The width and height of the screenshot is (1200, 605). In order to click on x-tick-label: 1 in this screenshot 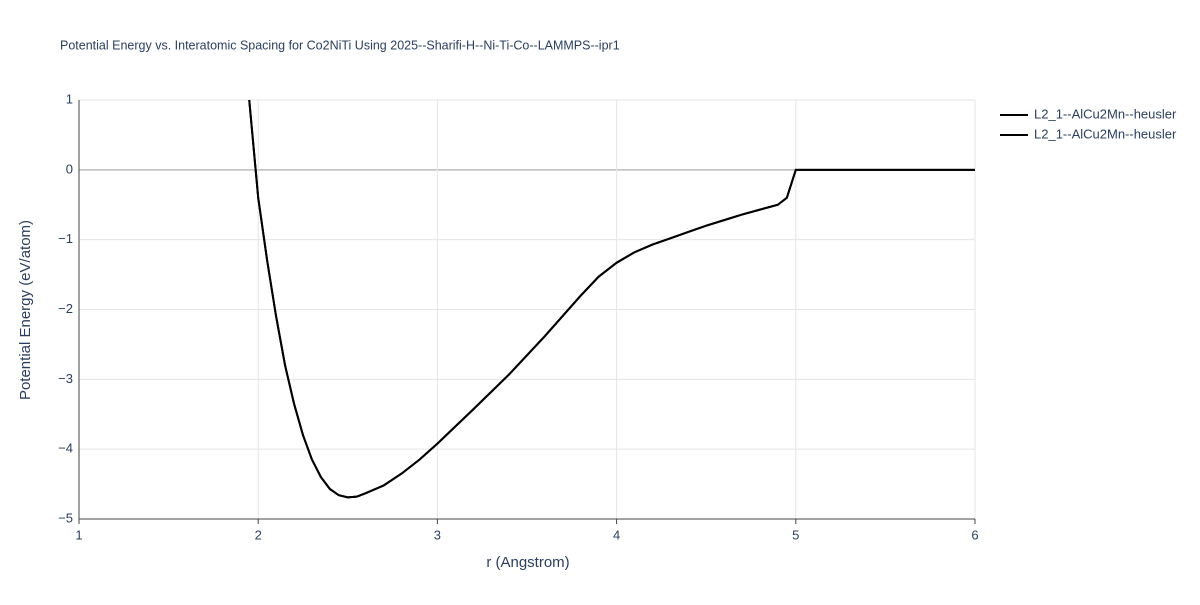, I will do `click(78, 534)`.